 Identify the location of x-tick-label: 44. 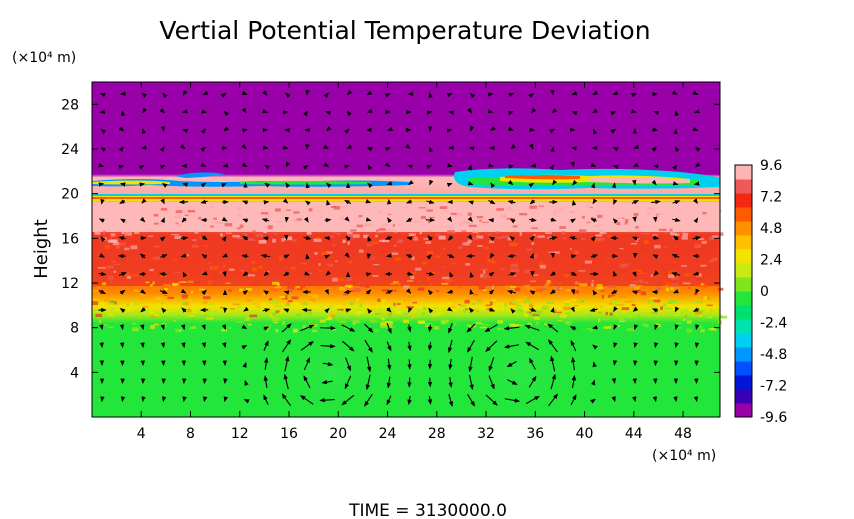
(634, 434).